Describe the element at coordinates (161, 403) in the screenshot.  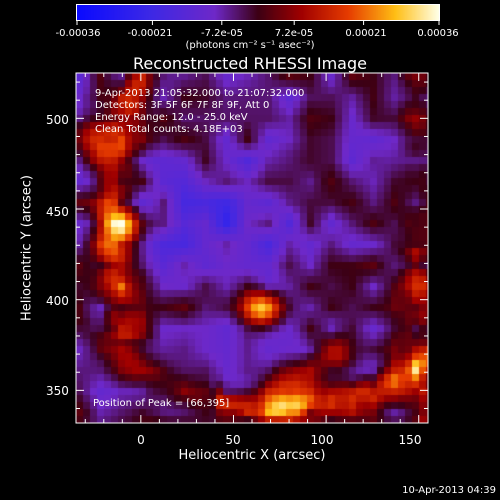
I see `peak-position-label: Position of Peak = [66,395]` at that location.